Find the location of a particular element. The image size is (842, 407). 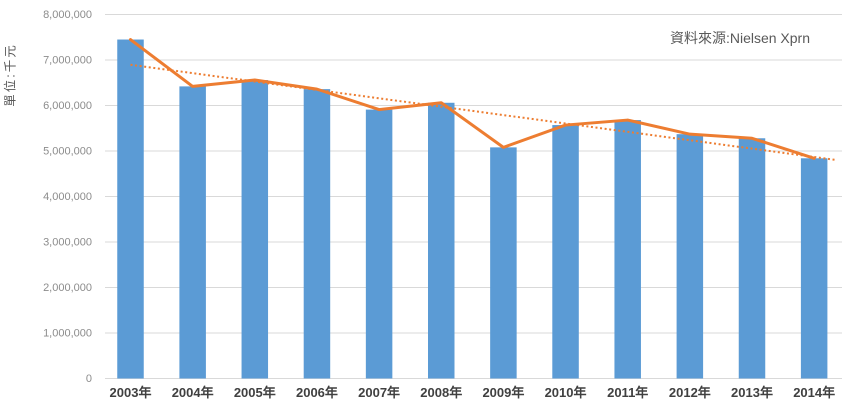

x-tick-label: 2004年 is located at coordinates (193, 392).